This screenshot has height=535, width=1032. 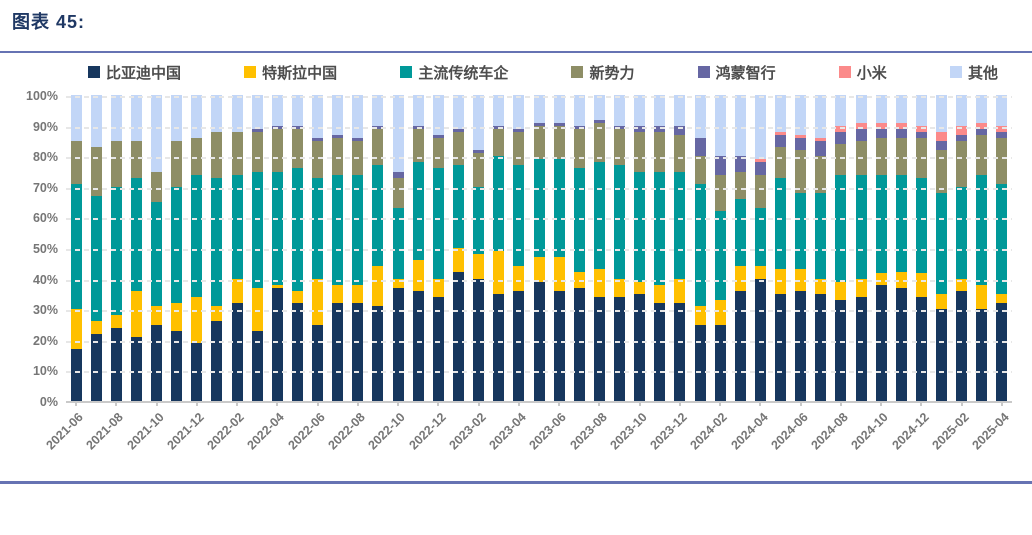 What do you see at coordinates (543, 72) in the screenshot?
I see `legend: 比亚迪中国 特斯拉中国 主流传统车企 新势力 鸿蒙智行 小米 其他` at bounding box center [543, 72].